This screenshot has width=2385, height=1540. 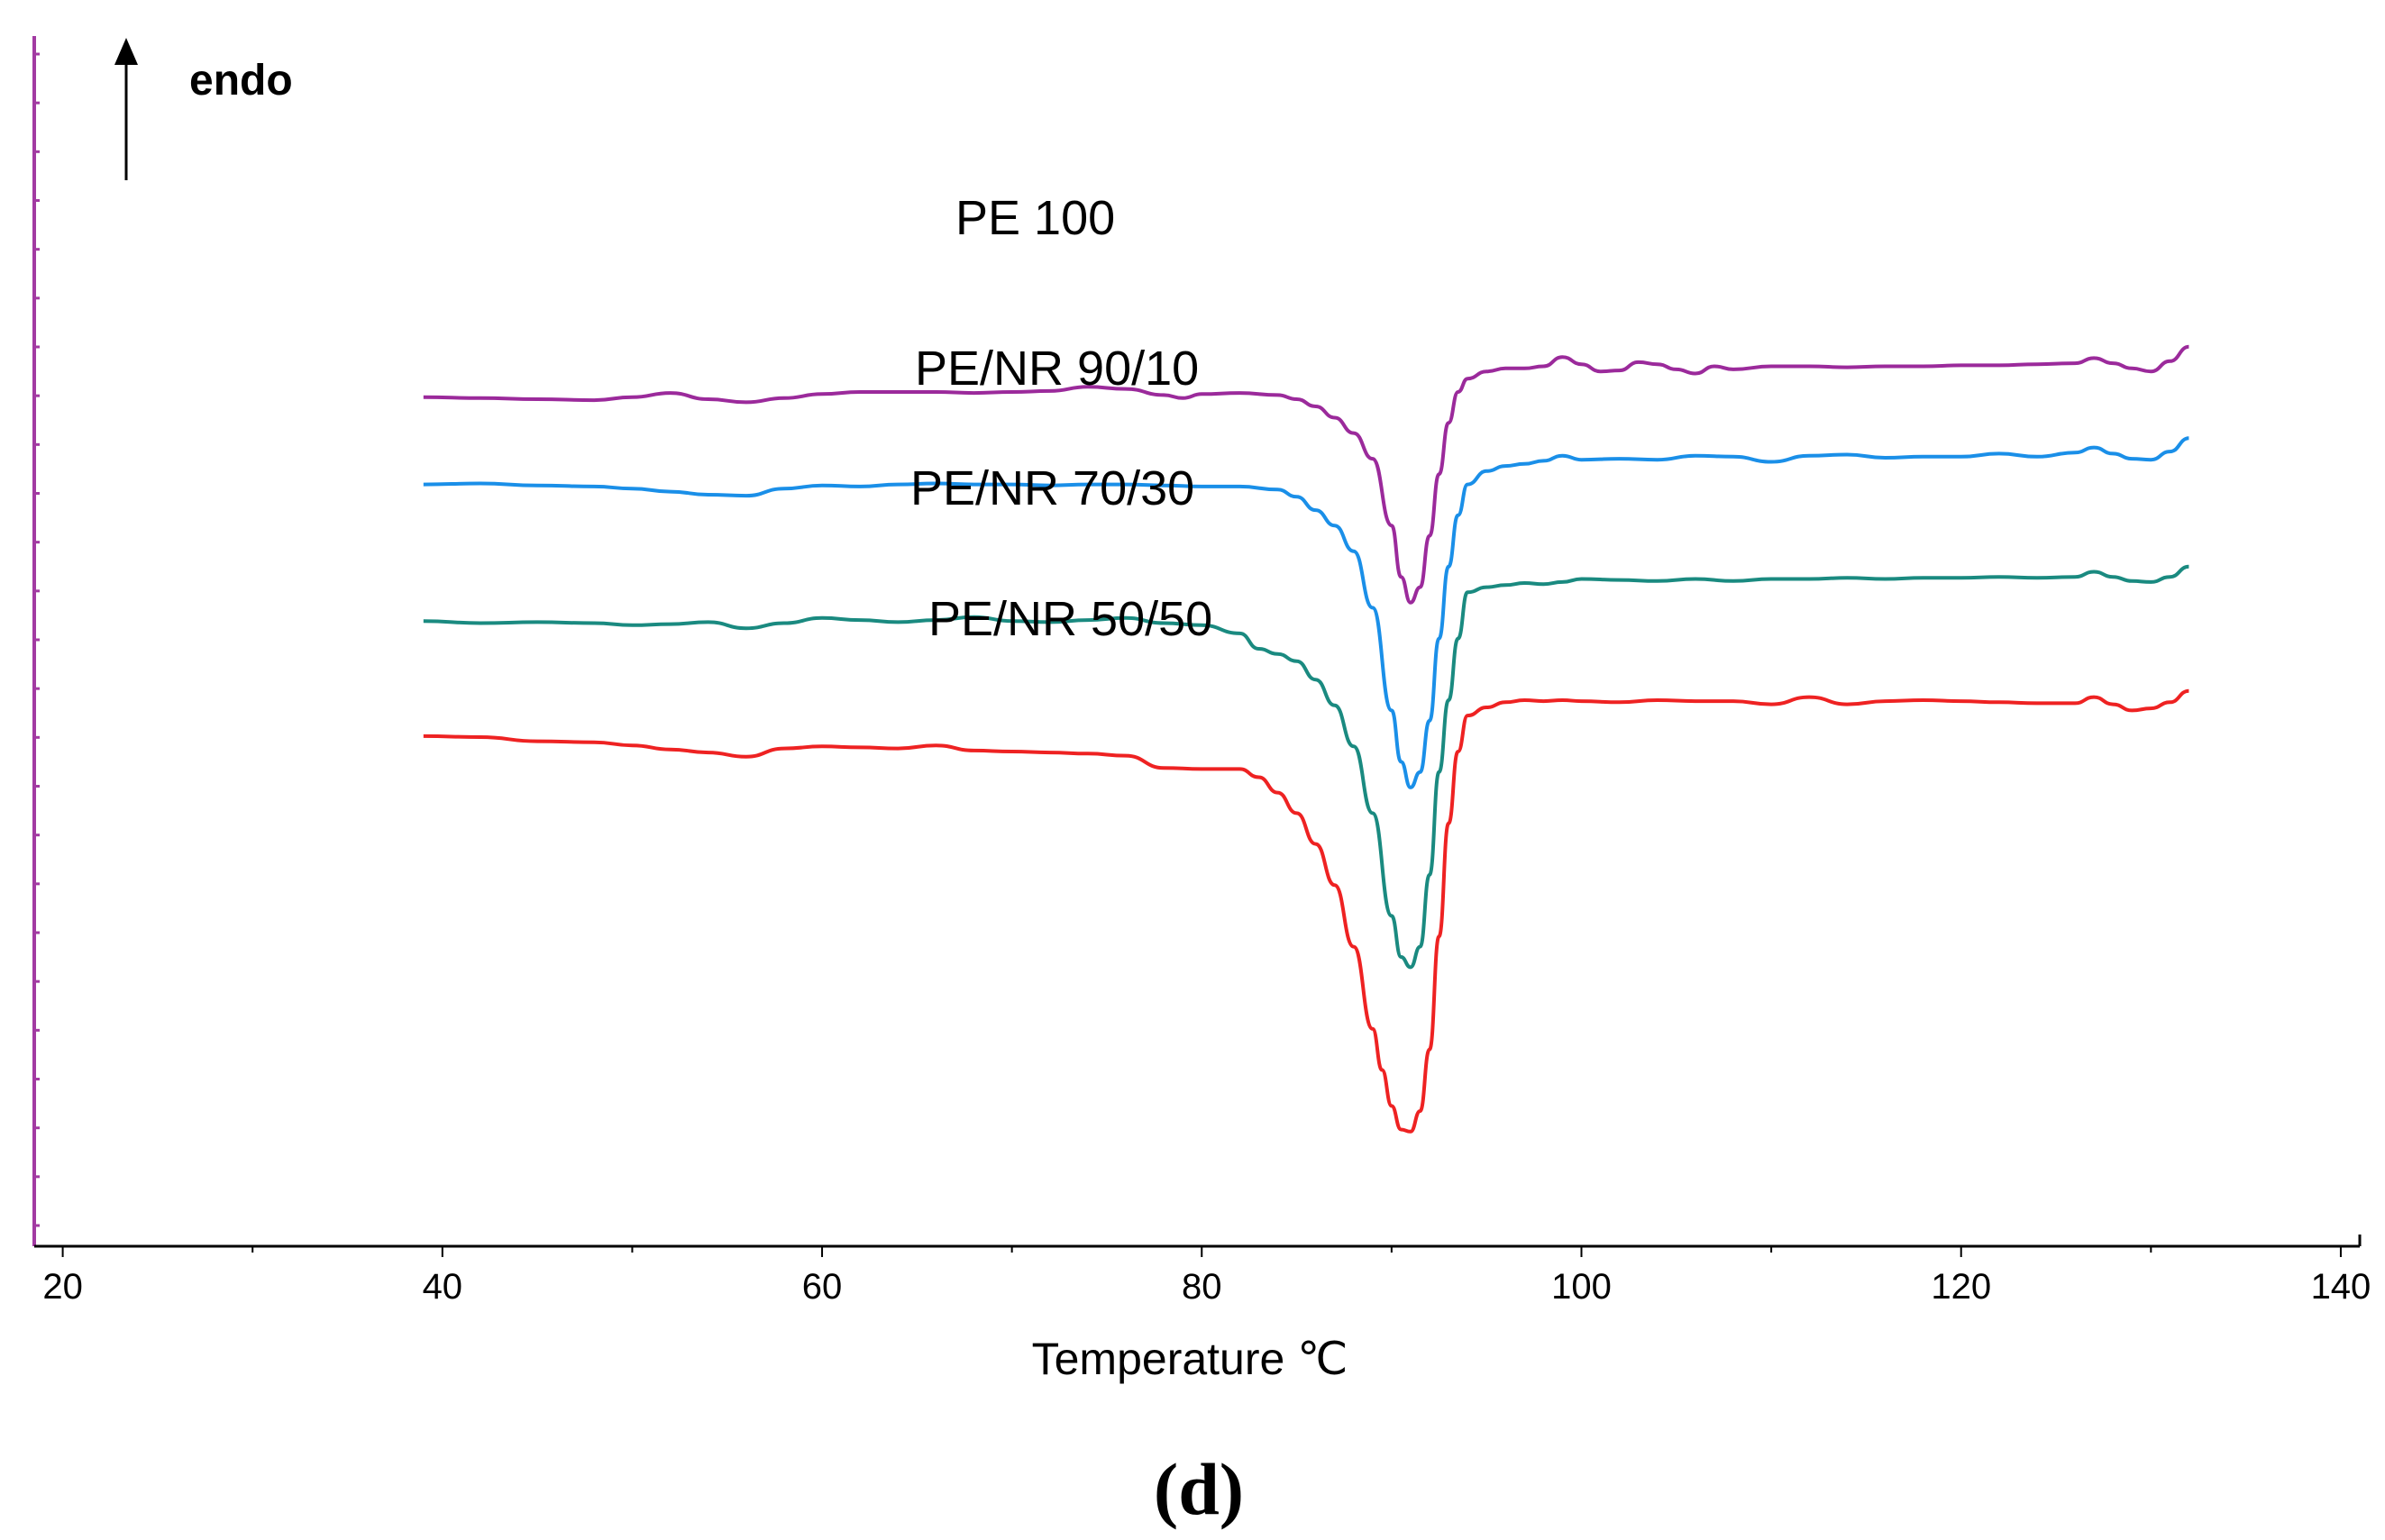 I want to click on x-tick-label: 60, so click(x=822, y=1287).